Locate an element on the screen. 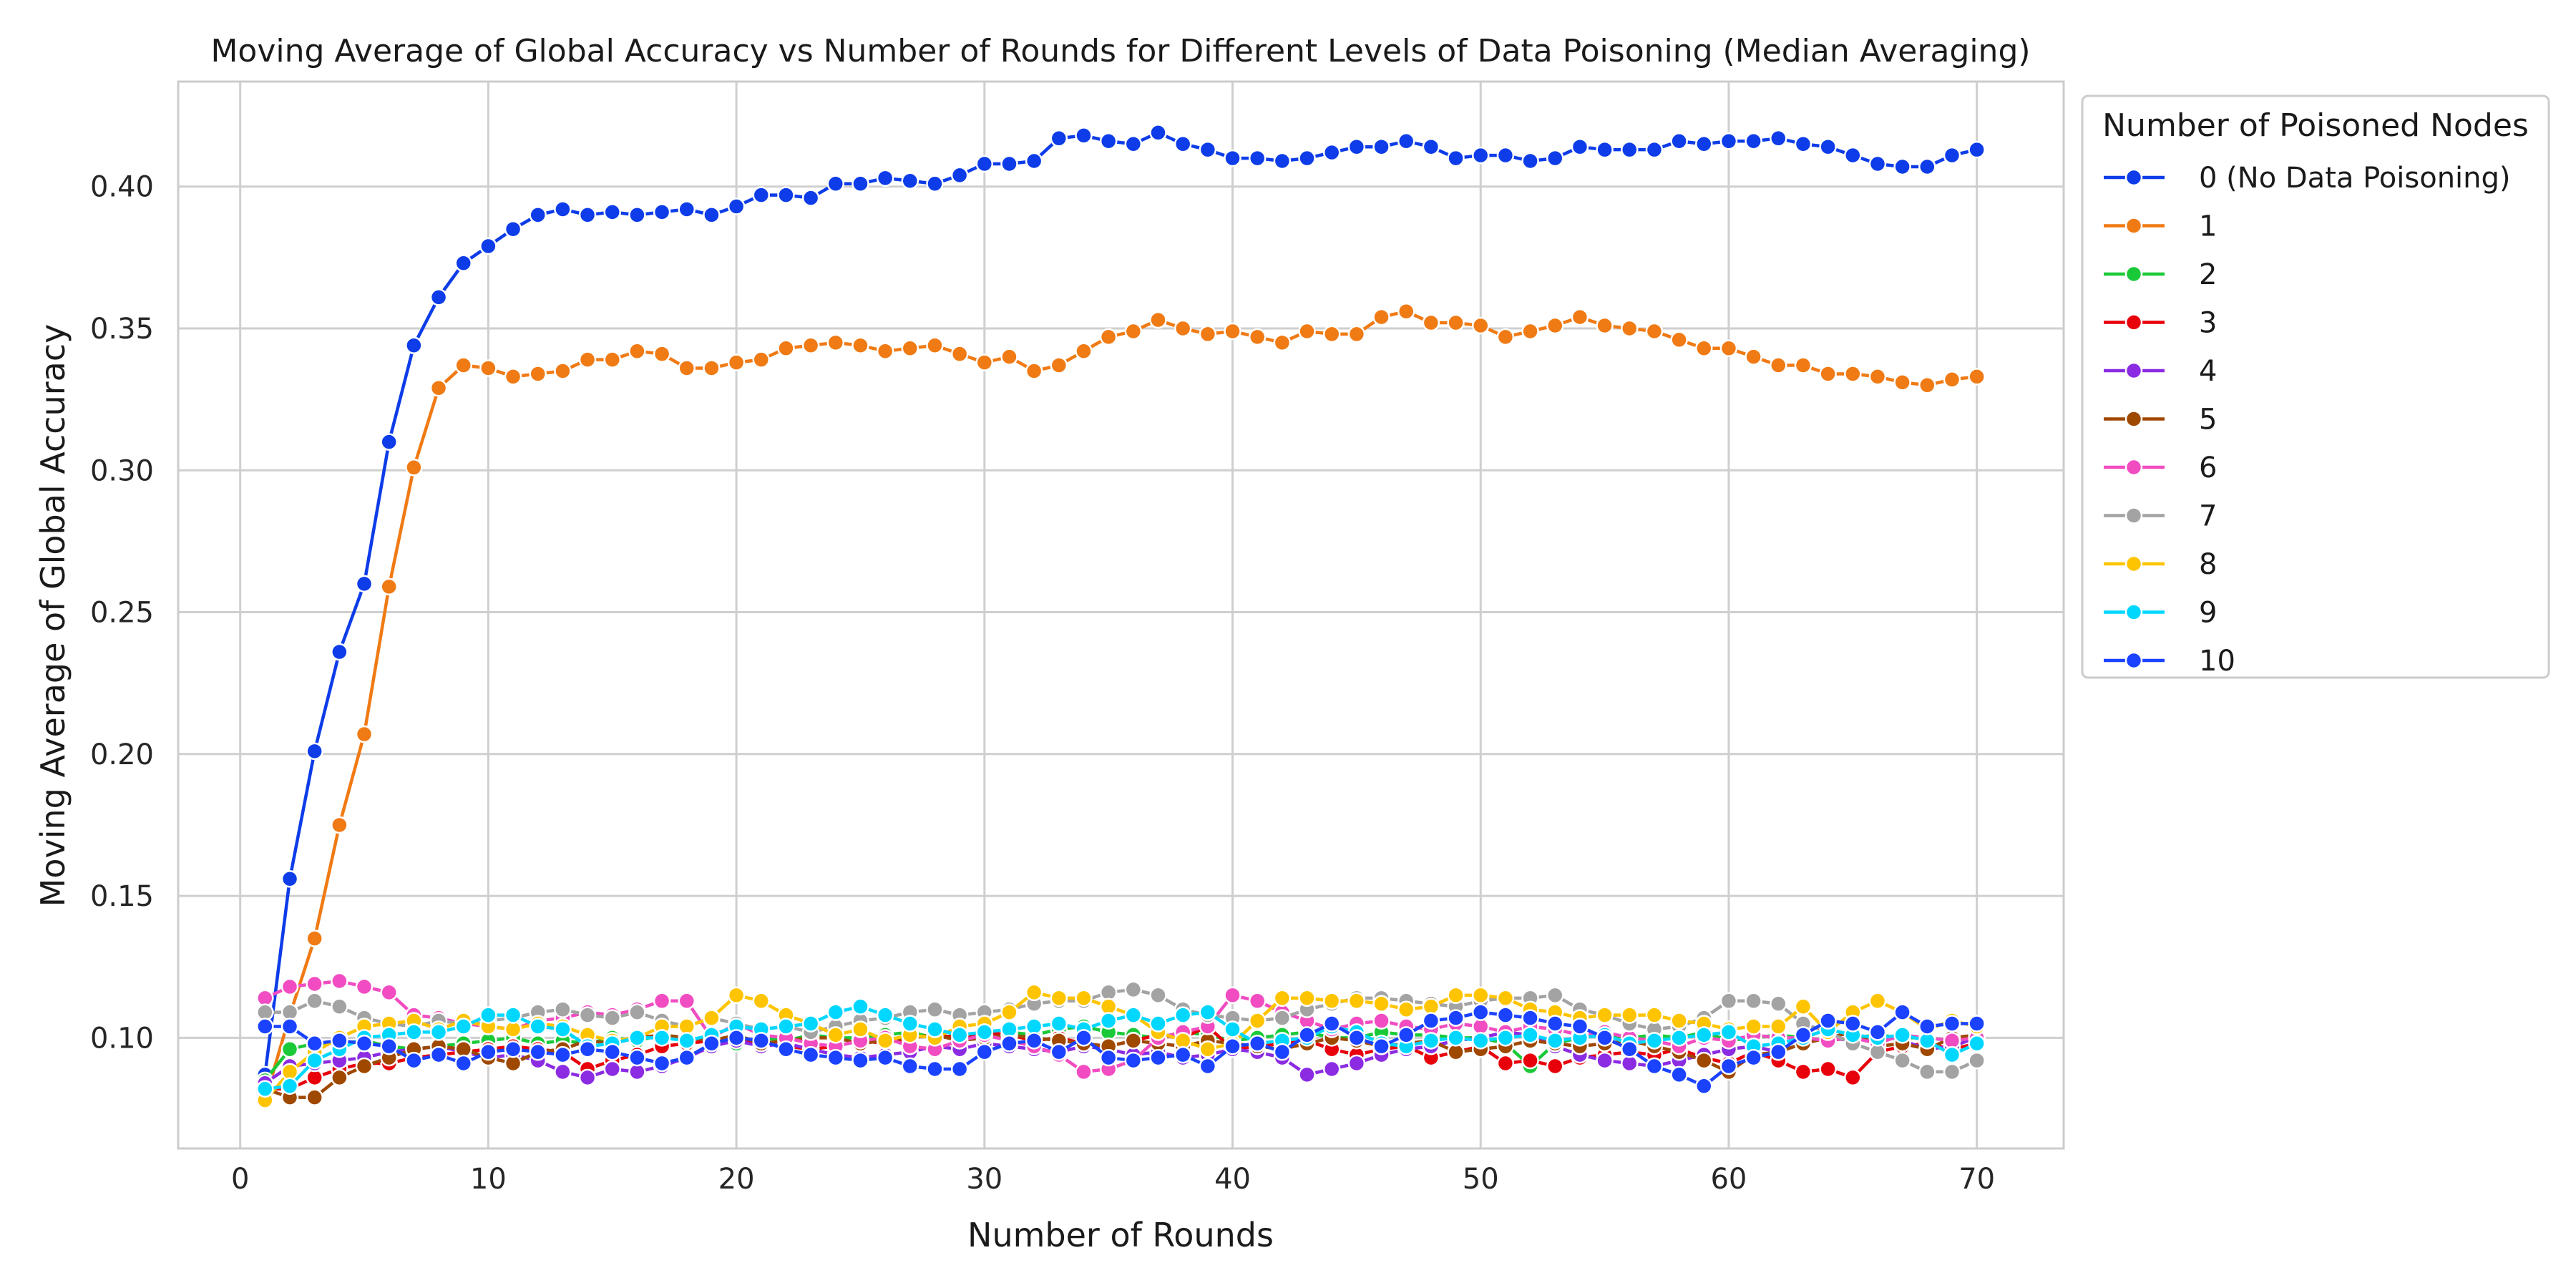 The image size is (2576, 1288). x-axis-ticks: 0 10 20 30 40 50 60 70 is located at coordinates (1113, 1179).